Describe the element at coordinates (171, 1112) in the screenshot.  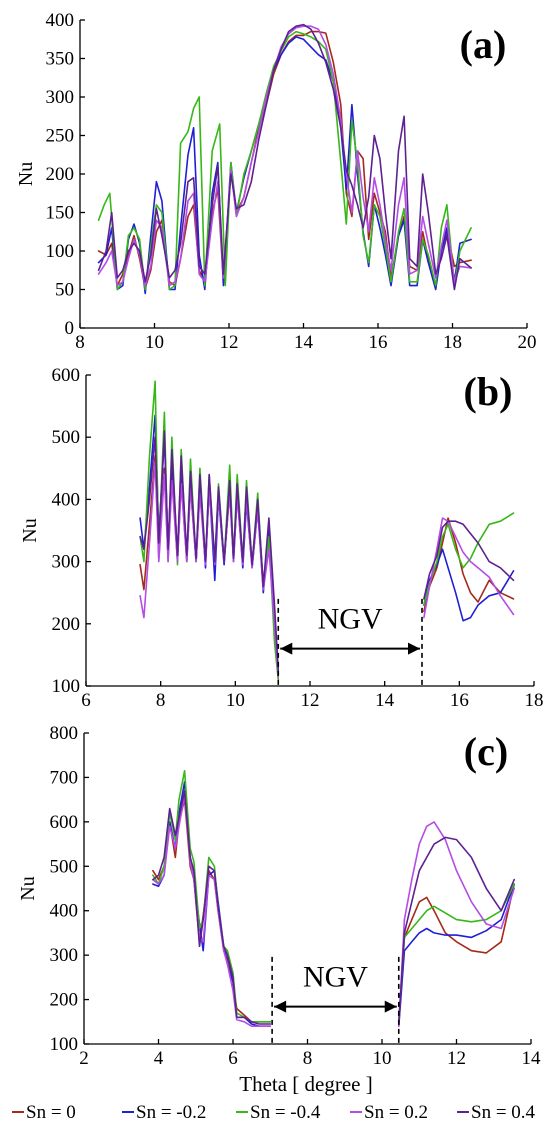
I see `legend-label: Sn = -0.2` at that location.